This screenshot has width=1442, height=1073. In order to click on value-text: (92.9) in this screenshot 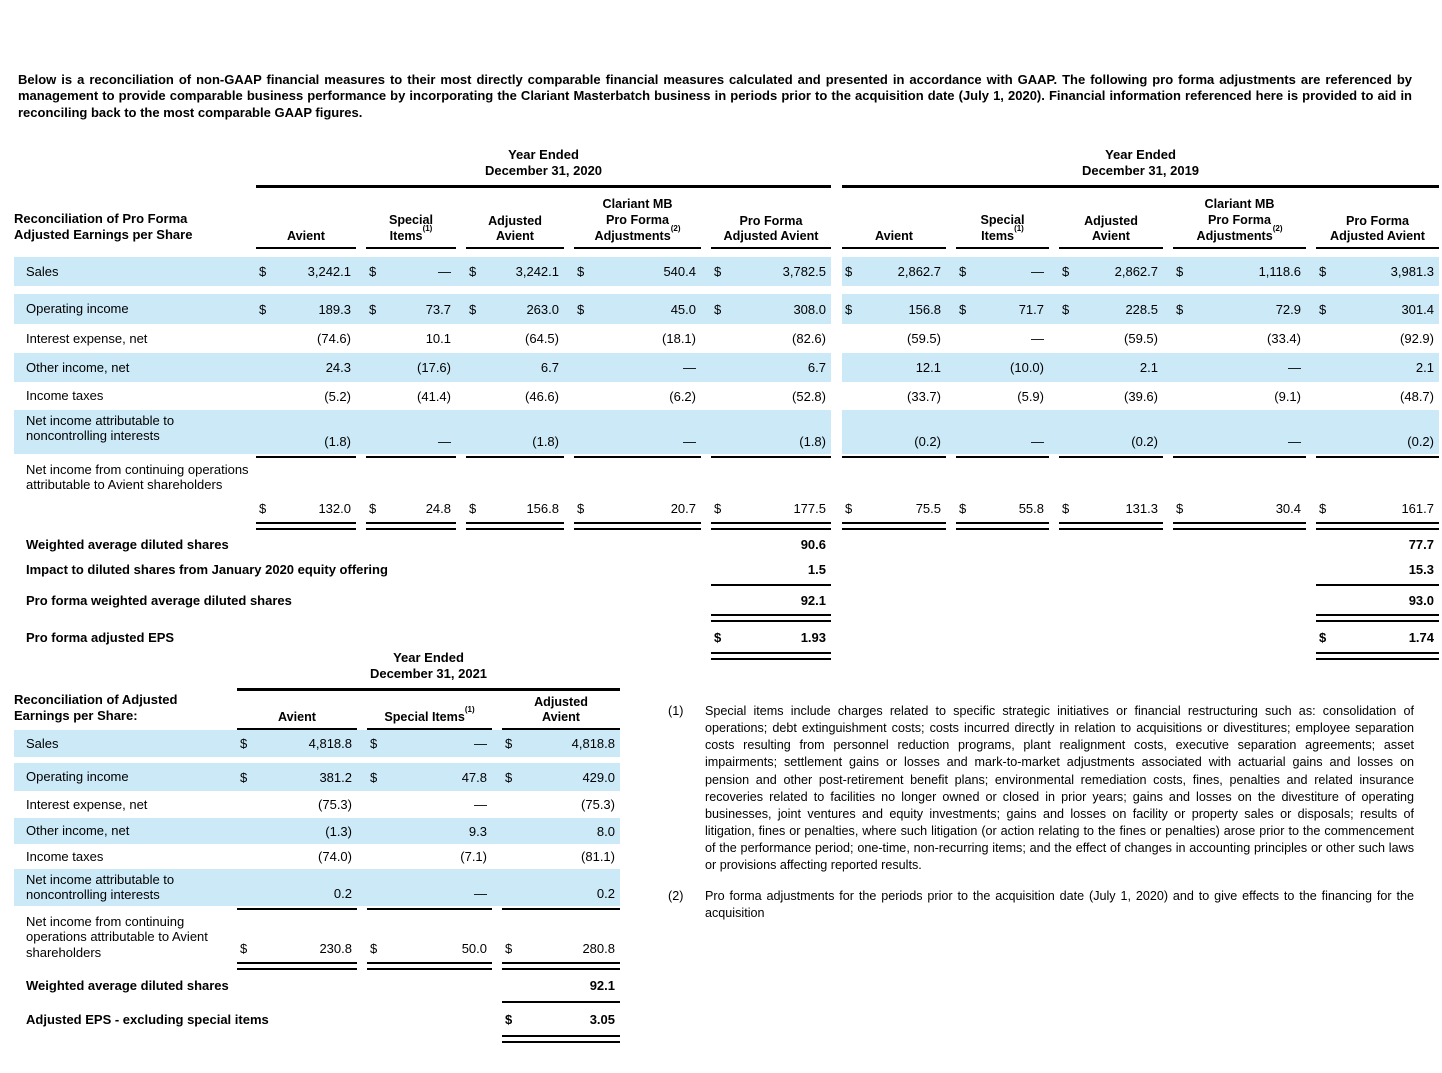, I will do `click(1417, 338)`.